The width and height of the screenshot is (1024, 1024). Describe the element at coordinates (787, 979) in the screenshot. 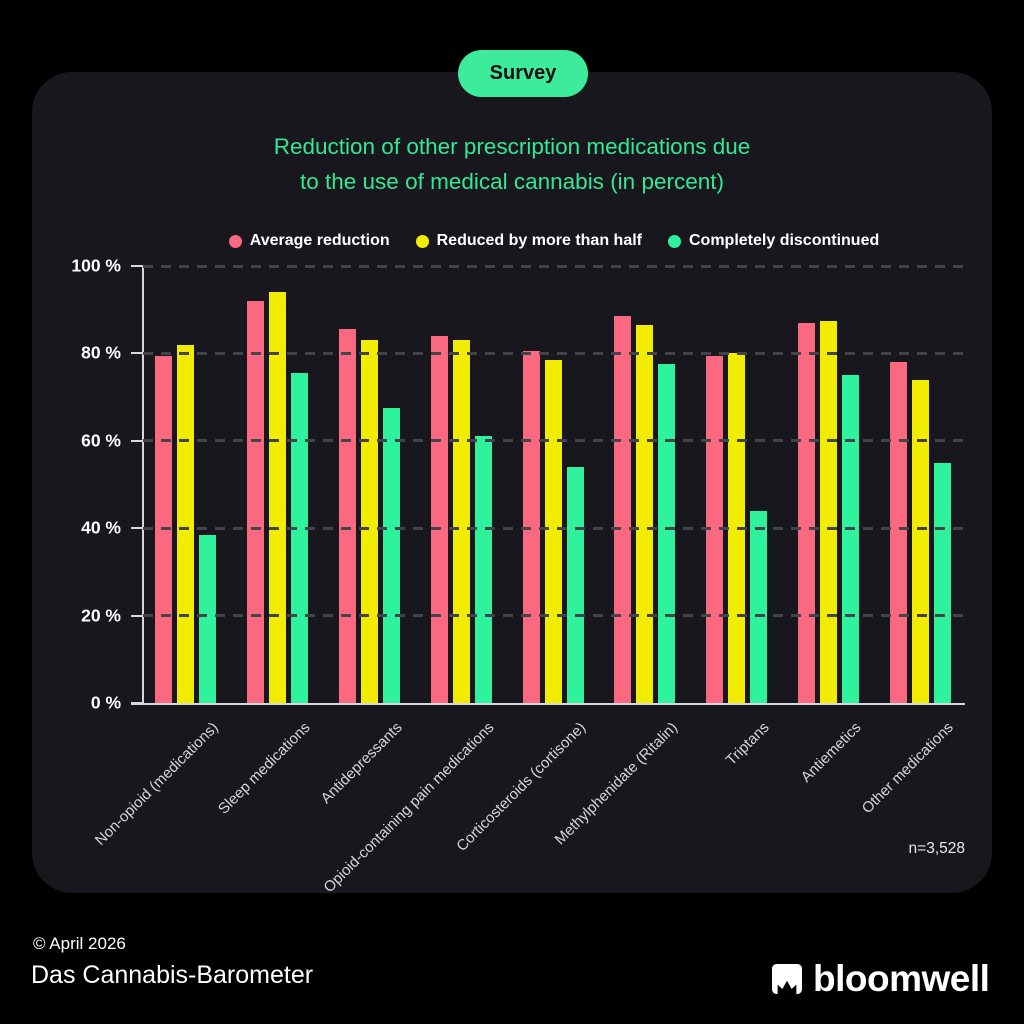

I see `bloomwell-crown-icon` at that location.